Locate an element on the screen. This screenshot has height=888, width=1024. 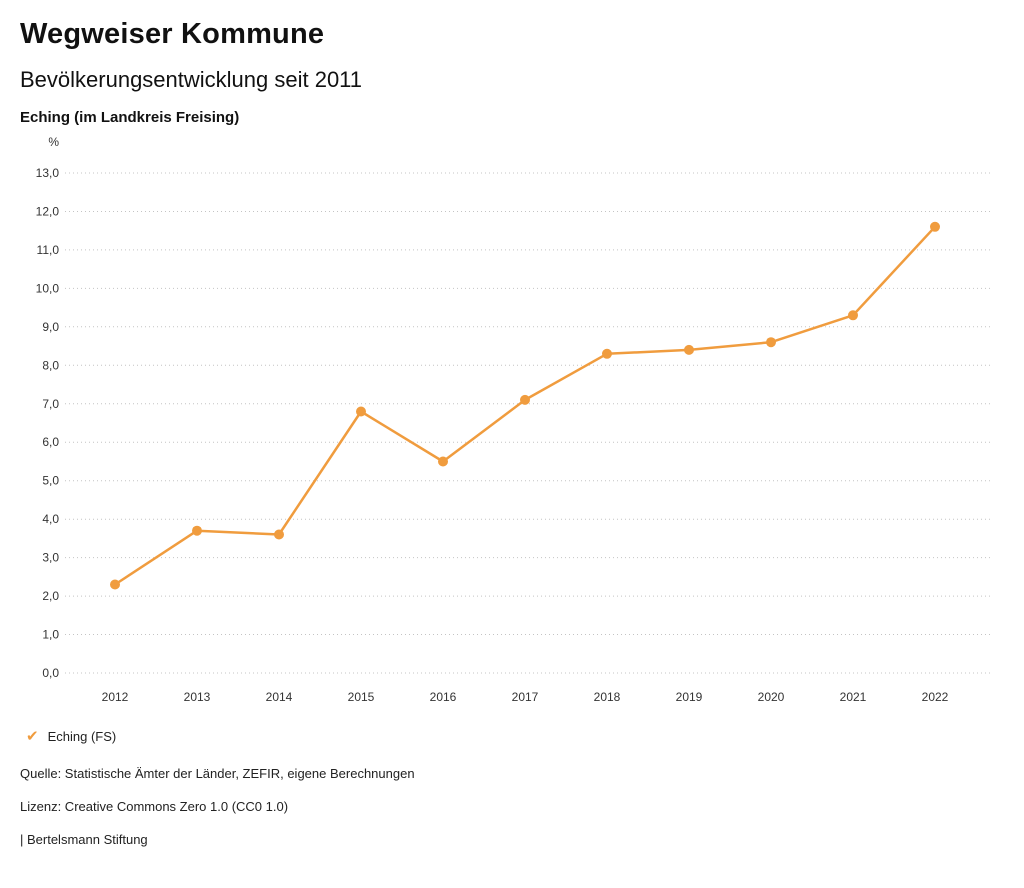
chart-location: Eching (im Landkreis Freising) is located at coordinates (130, 117).